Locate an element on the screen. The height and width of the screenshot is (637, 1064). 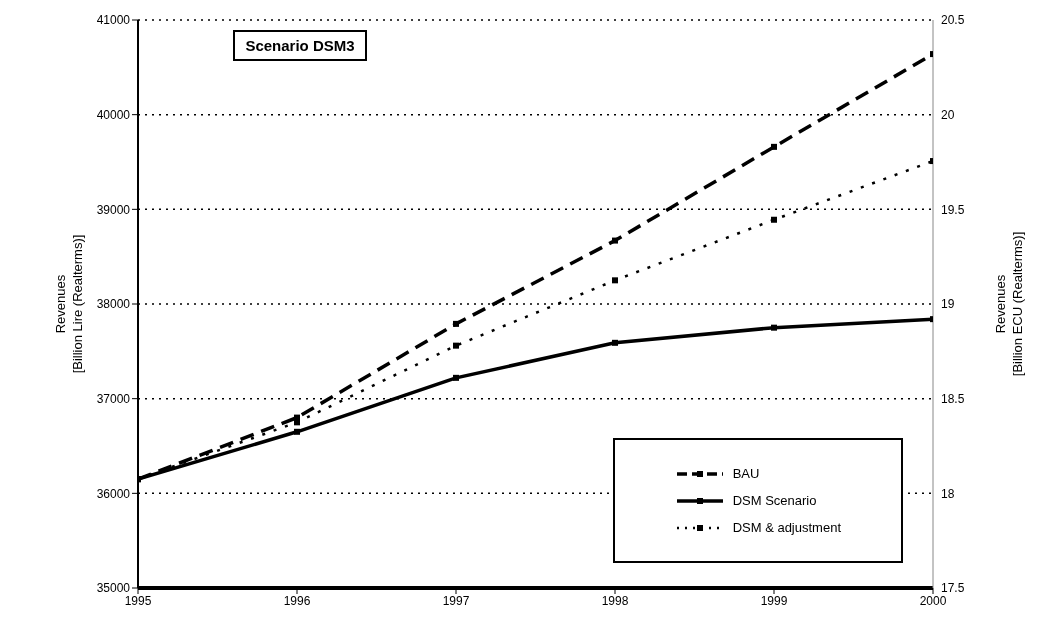
text: Scenario DSM3 is located at coordinates (300, 45).